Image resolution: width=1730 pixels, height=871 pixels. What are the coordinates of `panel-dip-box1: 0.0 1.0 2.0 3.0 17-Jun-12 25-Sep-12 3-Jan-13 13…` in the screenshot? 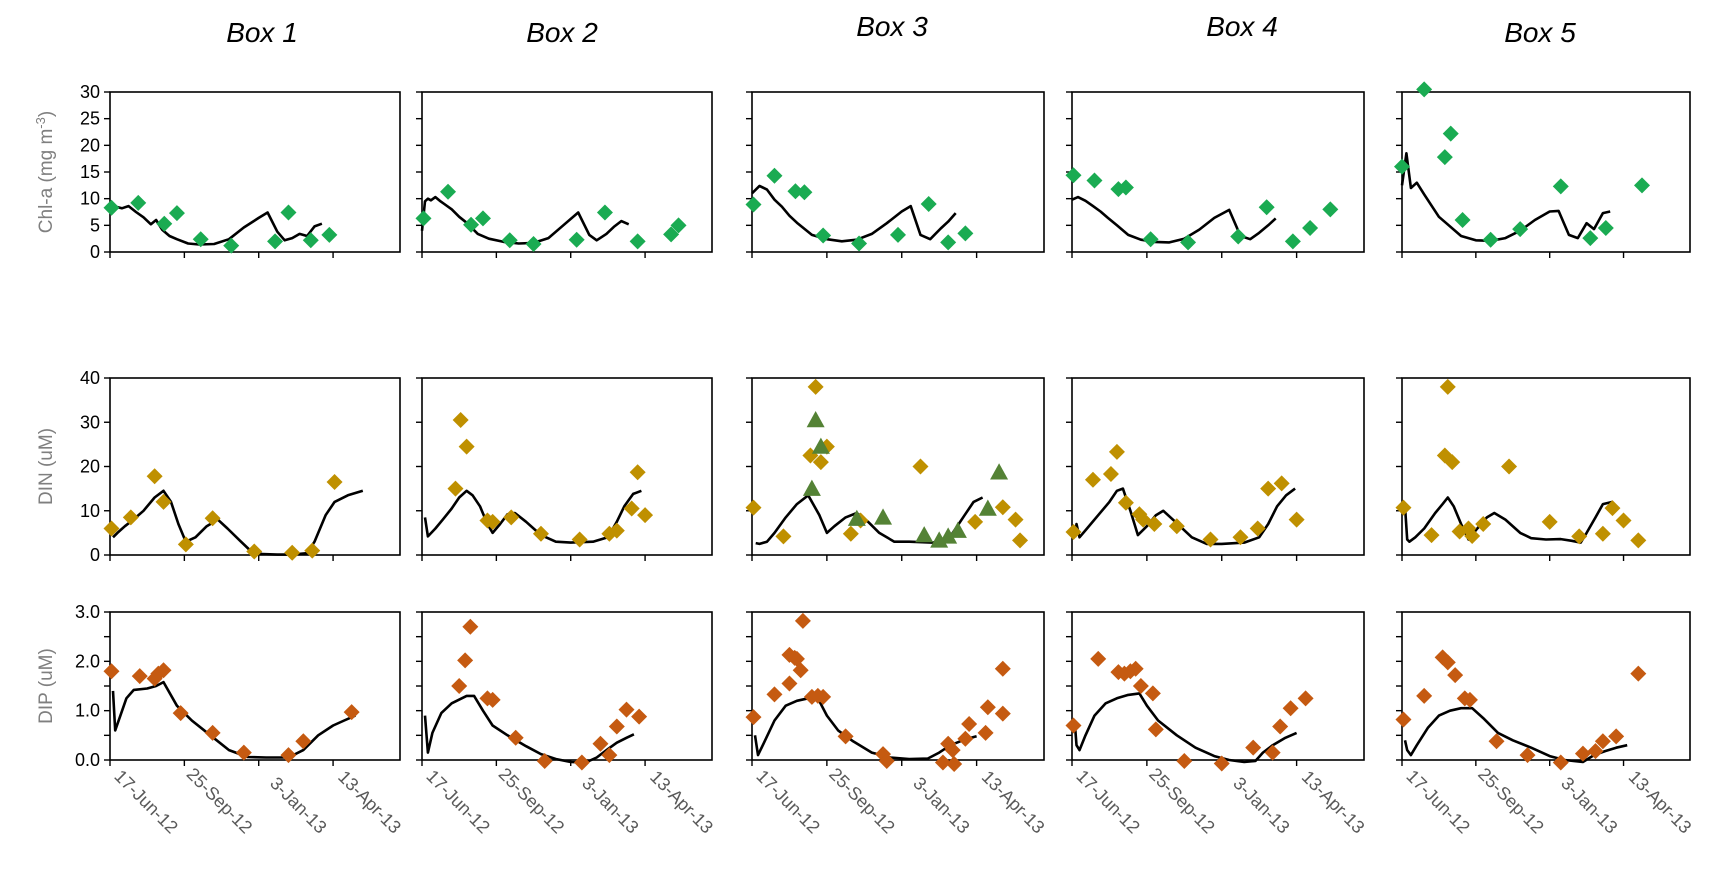 It's located at (240, 719).